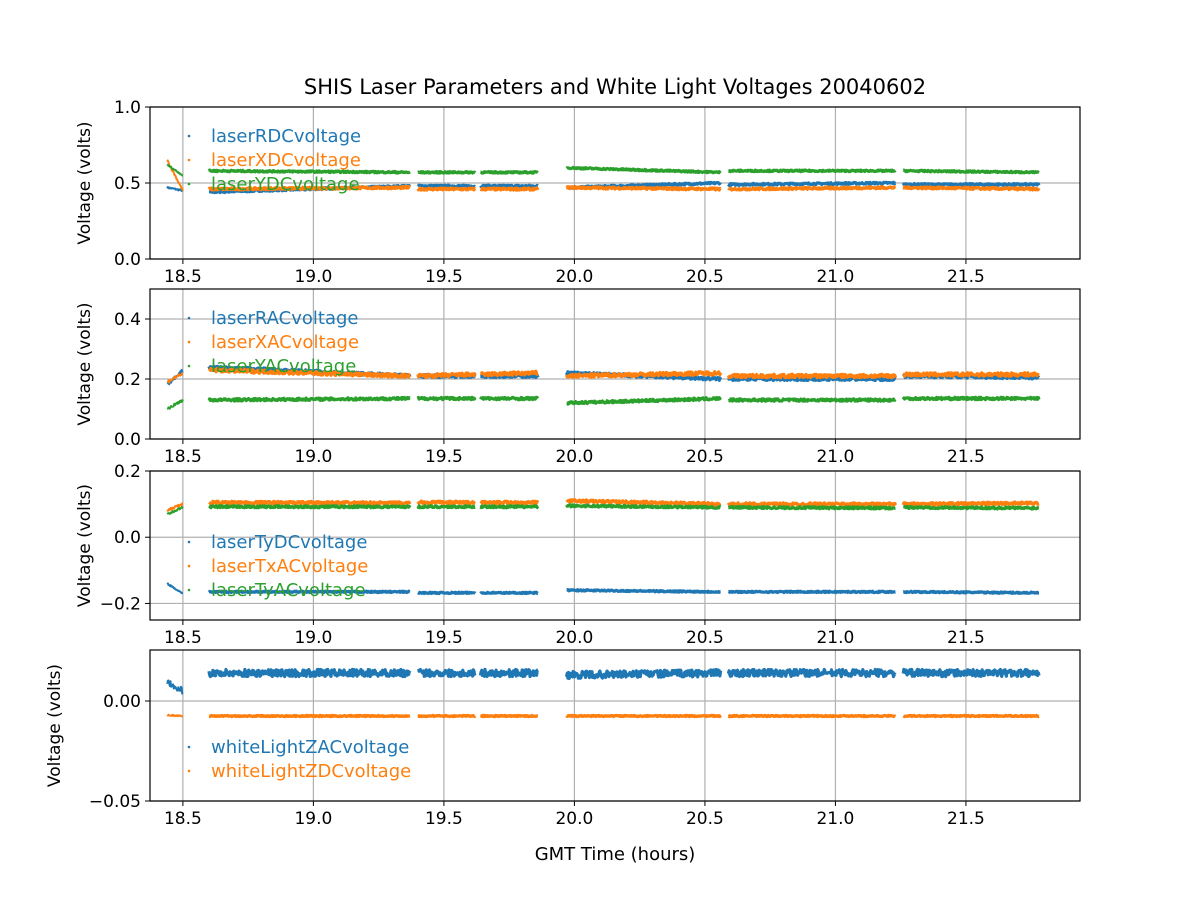 Image resolution: width=1200 pixels, height=904 pixels. What do you see at coordinates (115, 802) in the screenshot?
I see `y-tick-label: −0.05` at bounding box center [115, 802].